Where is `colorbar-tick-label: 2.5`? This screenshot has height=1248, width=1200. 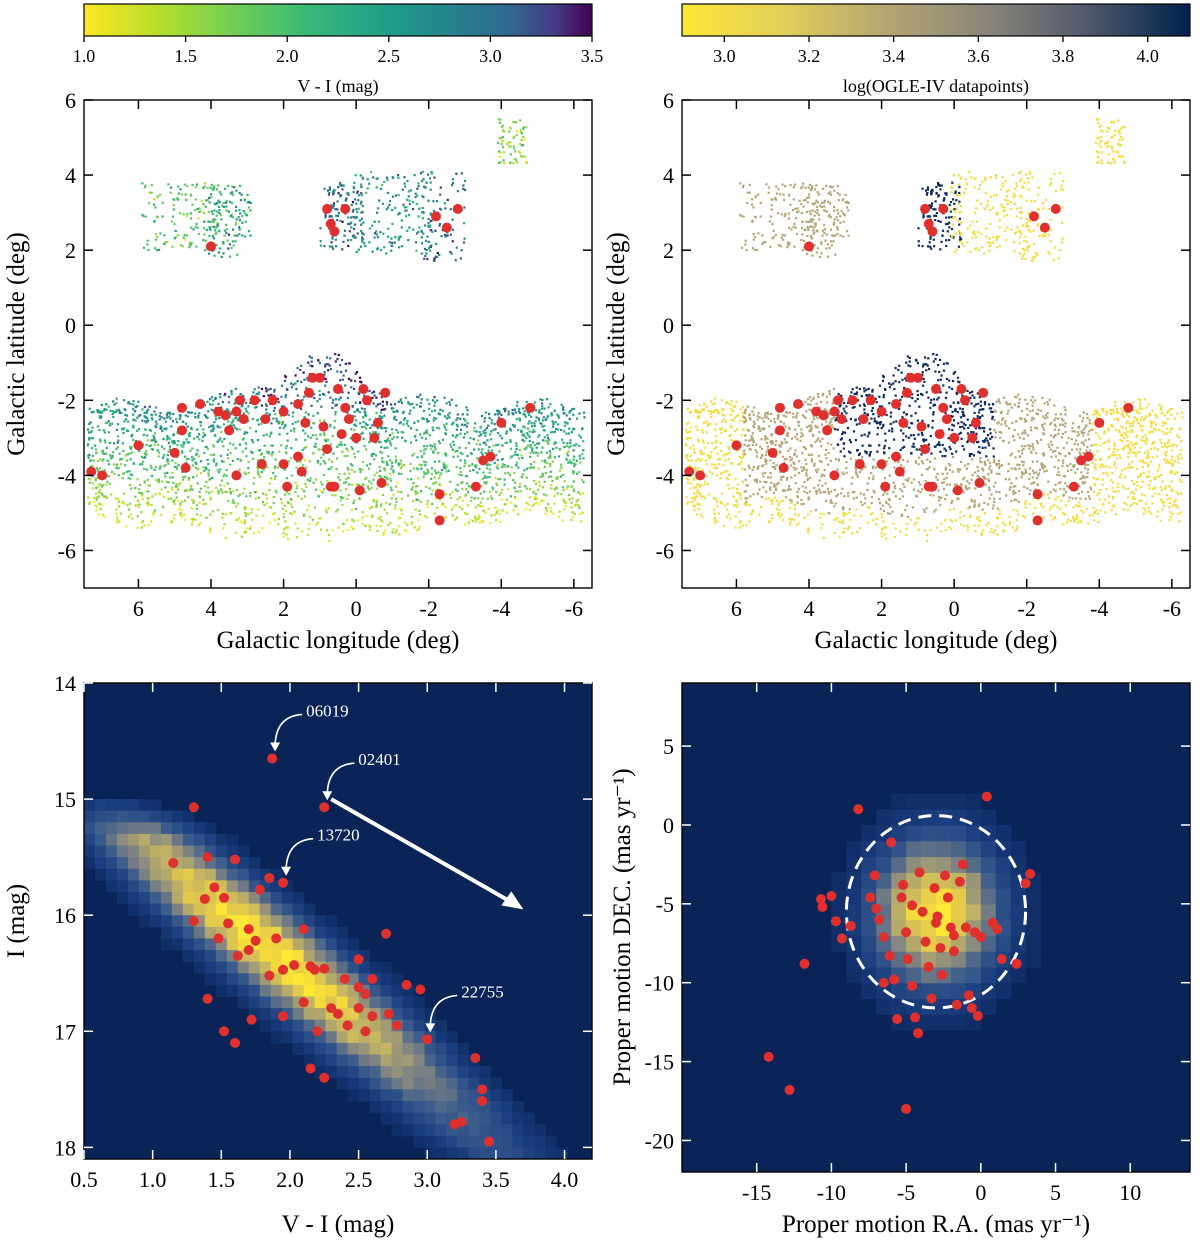
colorbar-tick-label: 2.5 is located at coordinates (389, 56).